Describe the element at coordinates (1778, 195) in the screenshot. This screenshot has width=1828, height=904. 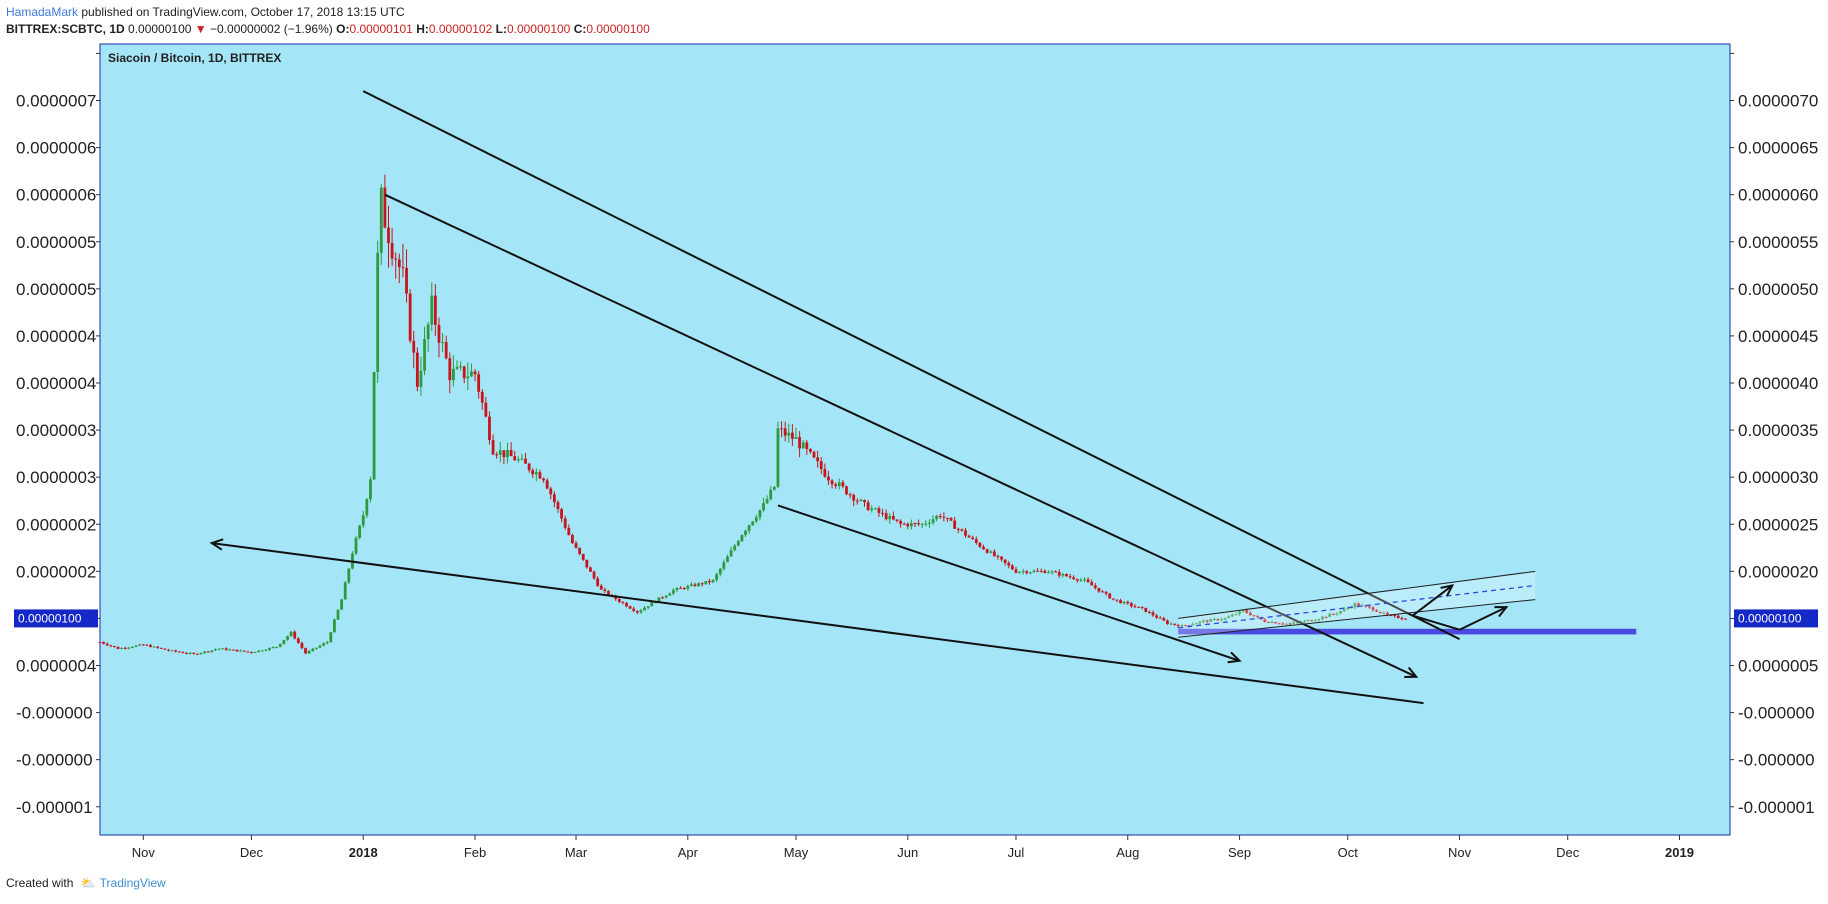
I see `y-tick-label-right: 0.0000060` at that location.